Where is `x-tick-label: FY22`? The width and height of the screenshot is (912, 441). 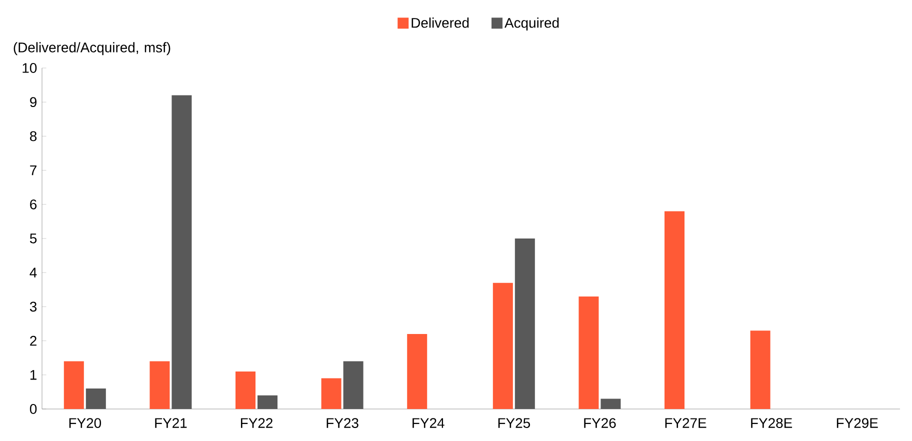
x-tick-label: FY22 is located at coordinates (256, 423).